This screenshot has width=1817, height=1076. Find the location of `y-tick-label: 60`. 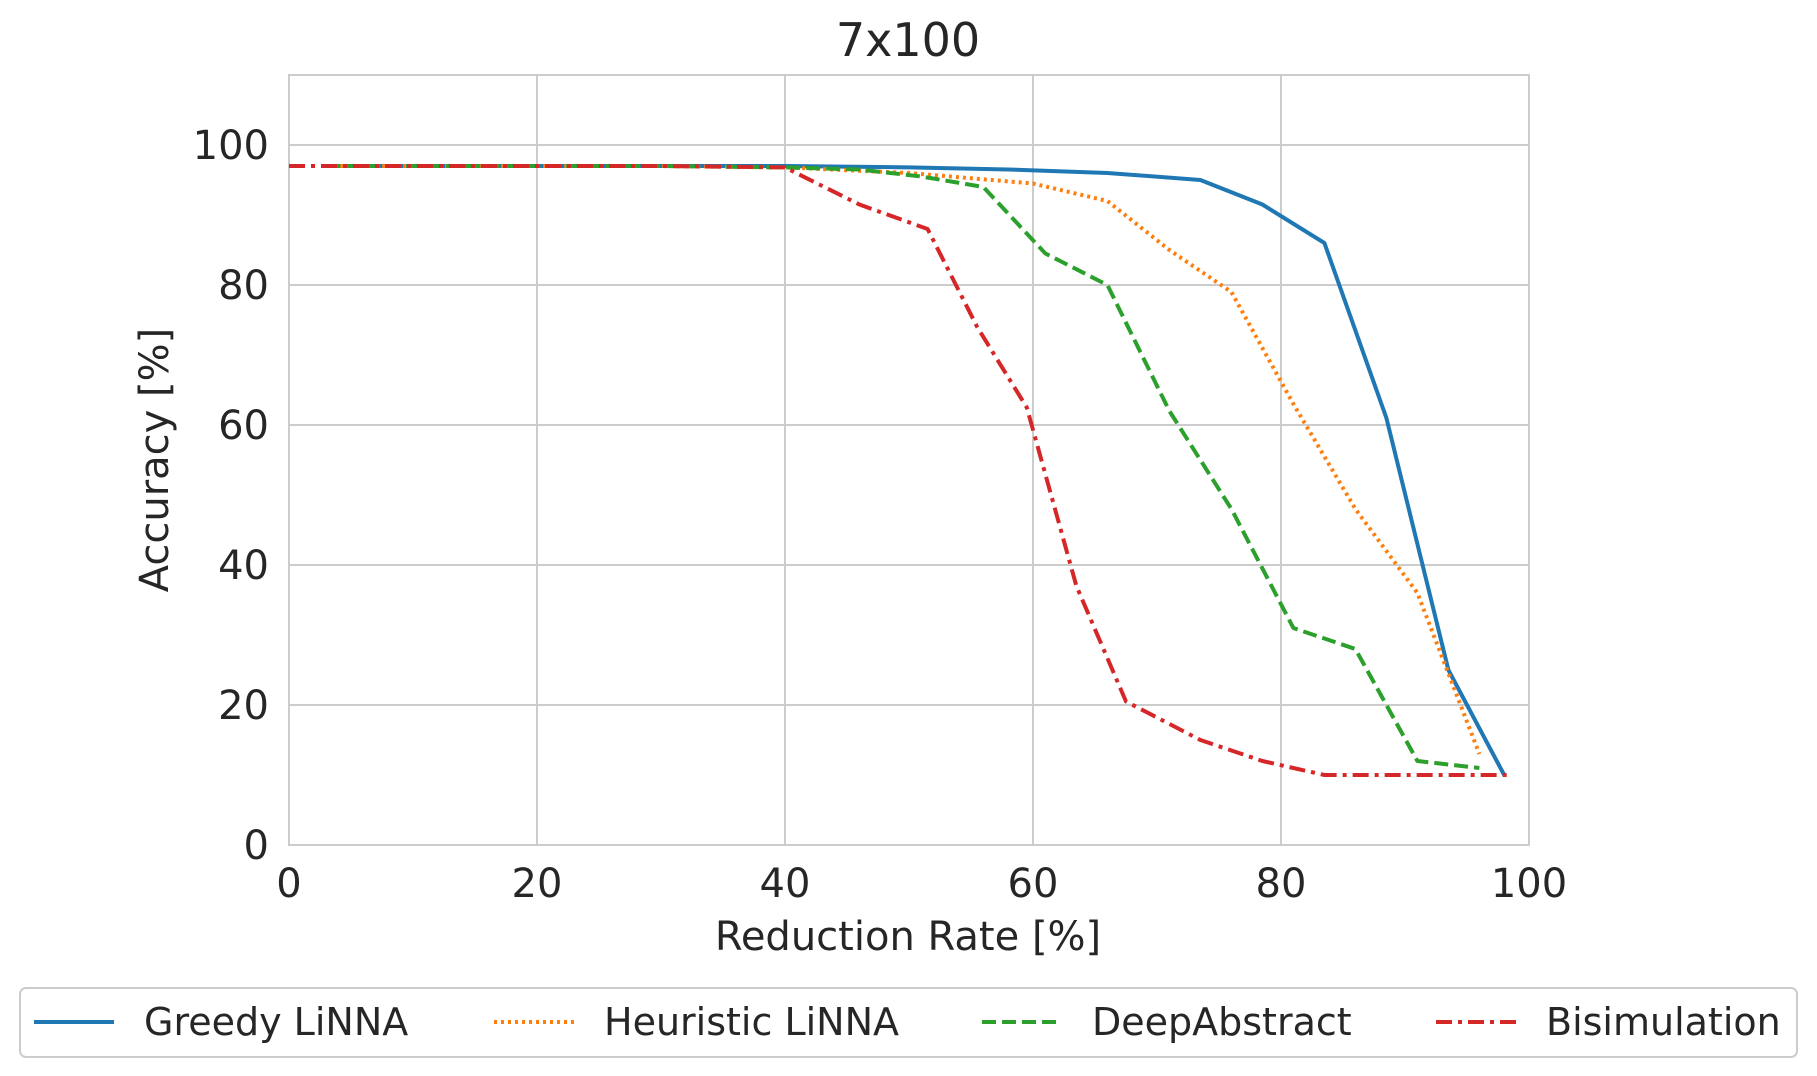

y-tick-label: 60 is located at coordinates (243, 426).